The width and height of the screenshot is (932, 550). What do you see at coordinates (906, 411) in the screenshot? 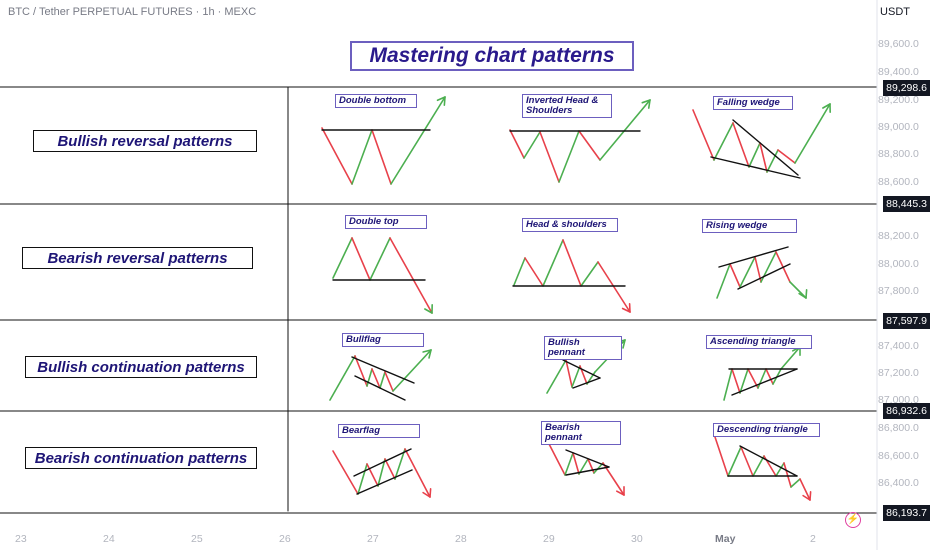
I see `price-level-label: 86,932.6` at bounding box center [906, 411].